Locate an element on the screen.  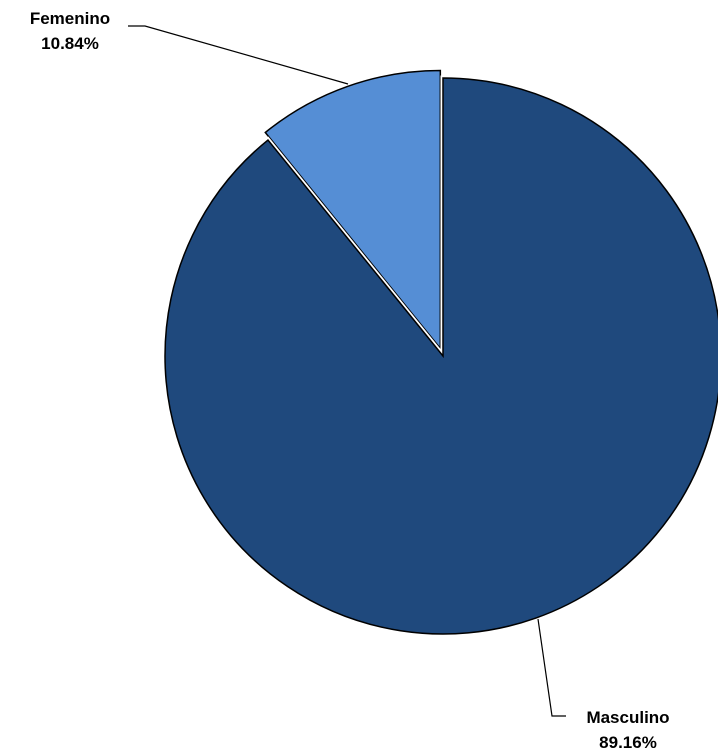
slice-value-femenino: 10.84% is located at coordinates (70, 43).